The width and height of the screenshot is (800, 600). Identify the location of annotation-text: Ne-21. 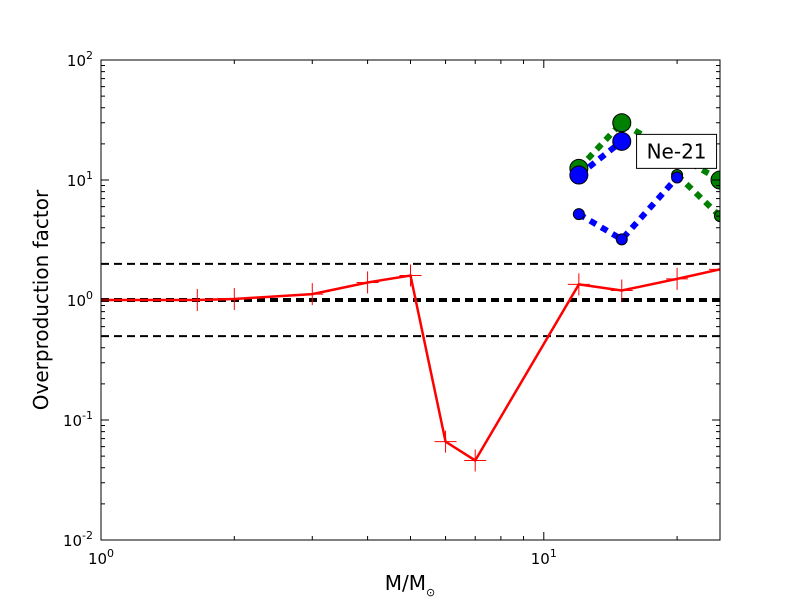
(677, 151).